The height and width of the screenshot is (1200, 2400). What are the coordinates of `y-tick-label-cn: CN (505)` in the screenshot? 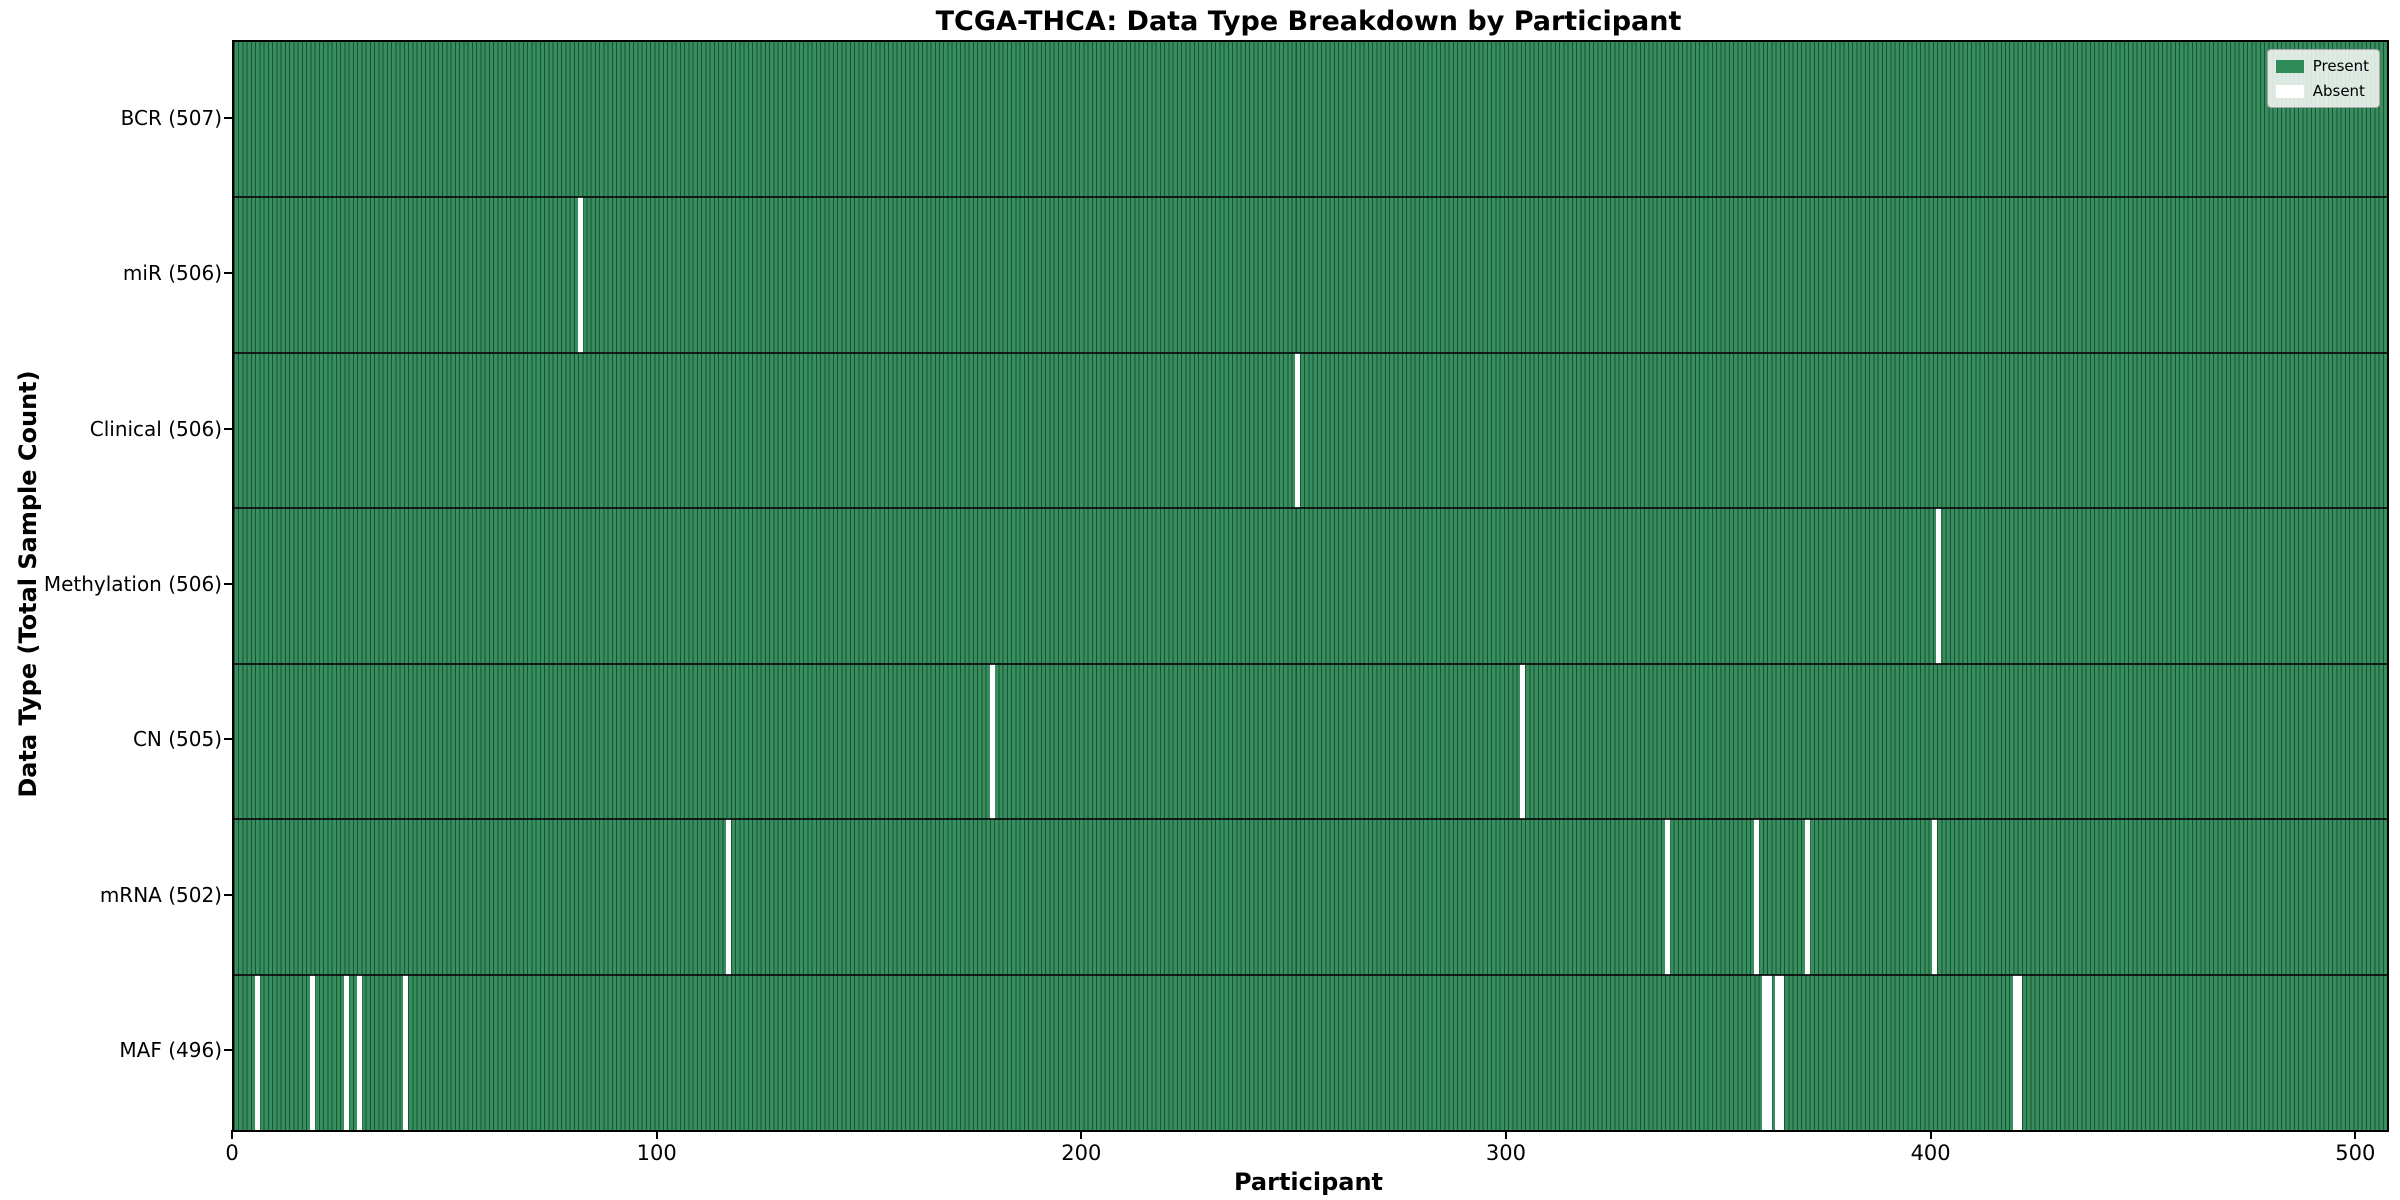 It's located at (177, 739).